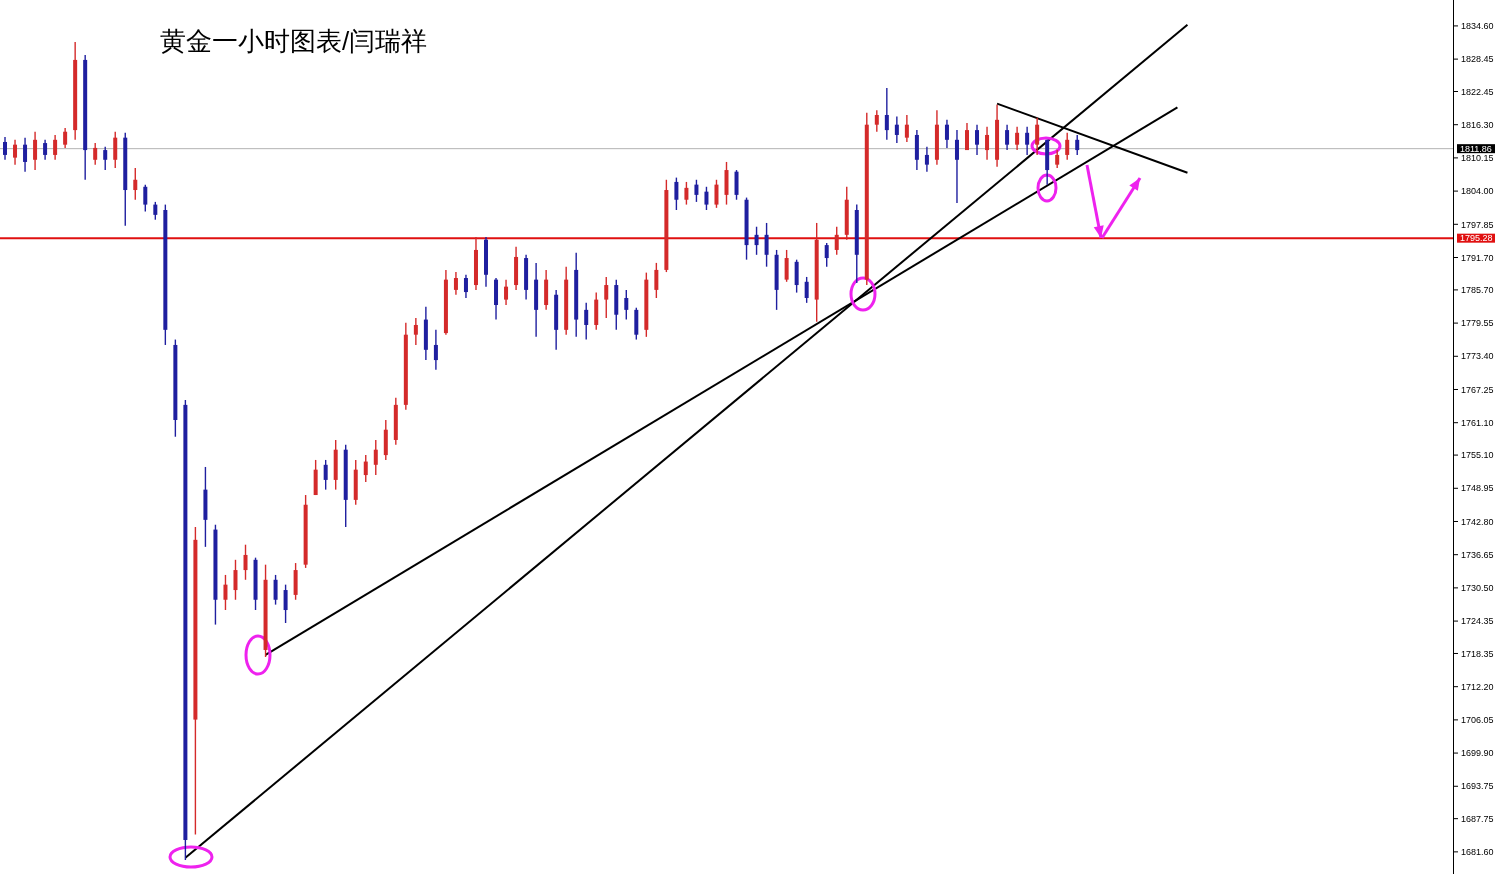  I want to click on y-tick-label: 1822.45, so click(1477, 91).